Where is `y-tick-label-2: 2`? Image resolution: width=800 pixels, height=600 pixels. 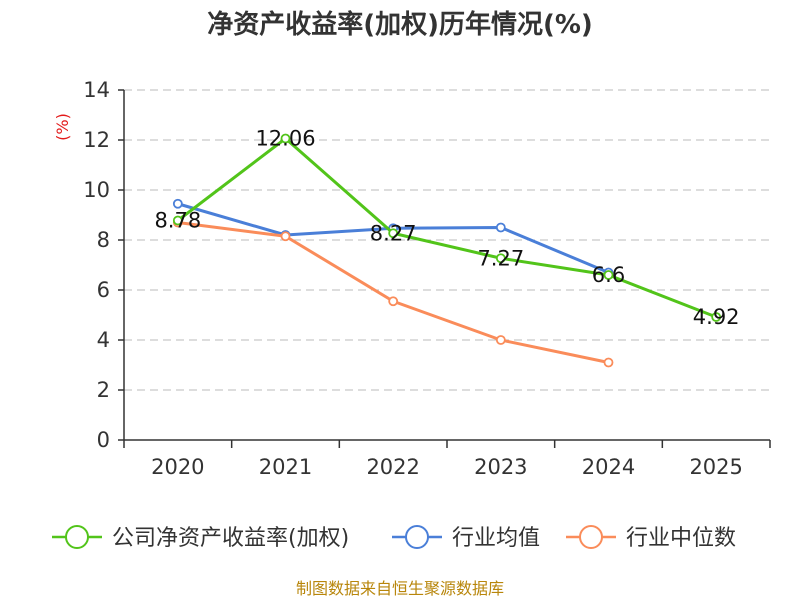
y-tick-label-2: 2 is located at coordinates (103, 390).